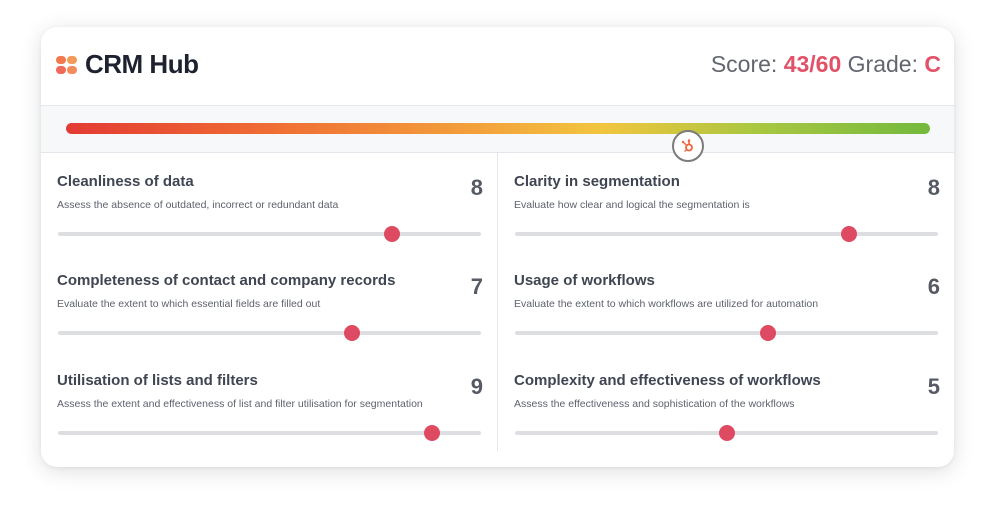 The height and width of the screenshot is (506, 1000). What do you see at coordinates (933, 386) in the screenshot?
I see `metric-value: 5` at bounding box center [933, 386].